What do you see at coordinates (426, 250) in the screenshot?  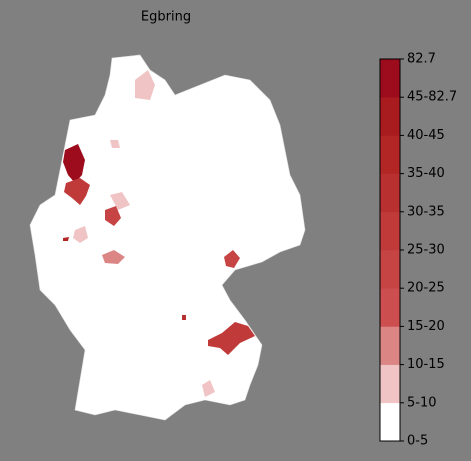 I see `colorbar-label: 25-30` at bounding box center [426, 250].